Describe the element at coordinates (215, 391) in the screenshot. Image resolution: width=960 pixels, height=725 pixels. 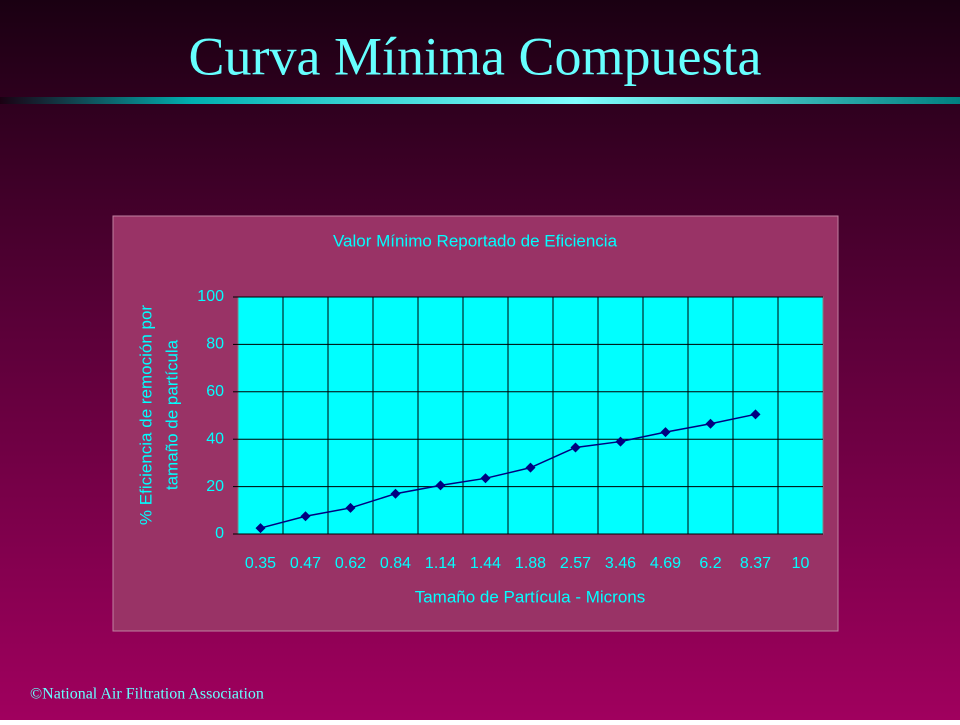
I see `y-tick-label: 60` at that location.